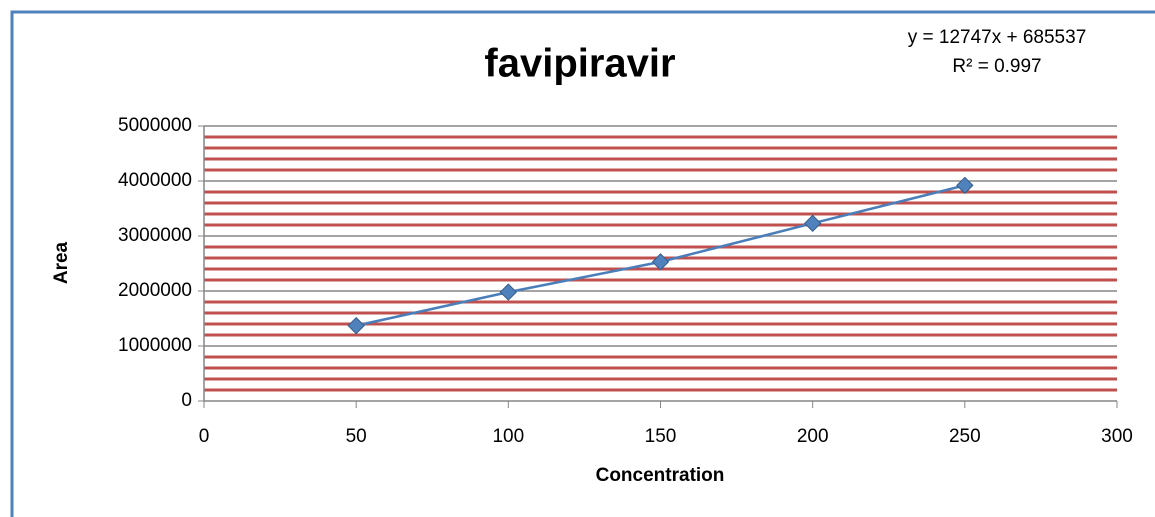 The width and height of the screenshot is (1155, 517). I want to click on x-tick-label: 250, so click(965, 436).